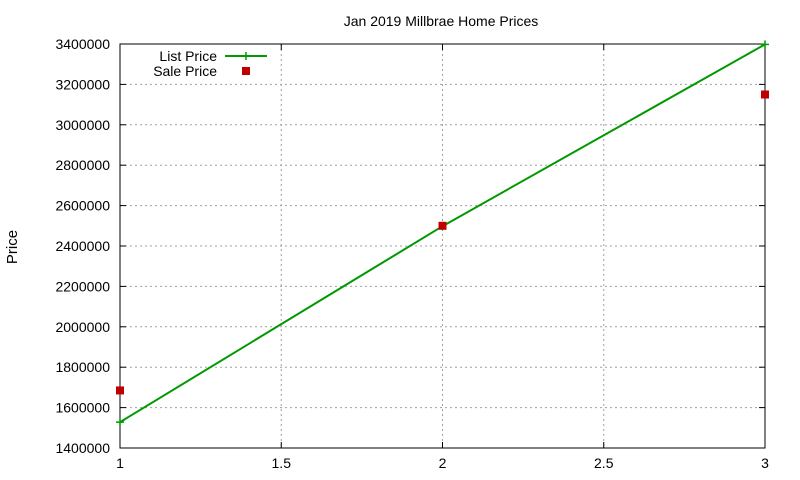 This screenshot has height=480, width=800. What do you see at coordinates (120, 463) in the screenshot?
I see `x-tick-label: 1` at bounding box center [120, 463].